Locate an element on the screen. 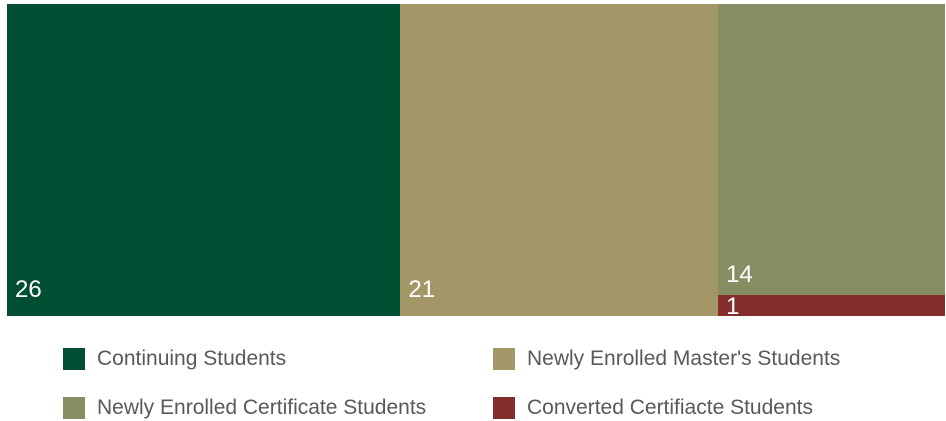 This screenshot has width=946, height=421. legend-item-converted-certificate-students: Converted Certifiacte Students is located at coordinates (653, 408).